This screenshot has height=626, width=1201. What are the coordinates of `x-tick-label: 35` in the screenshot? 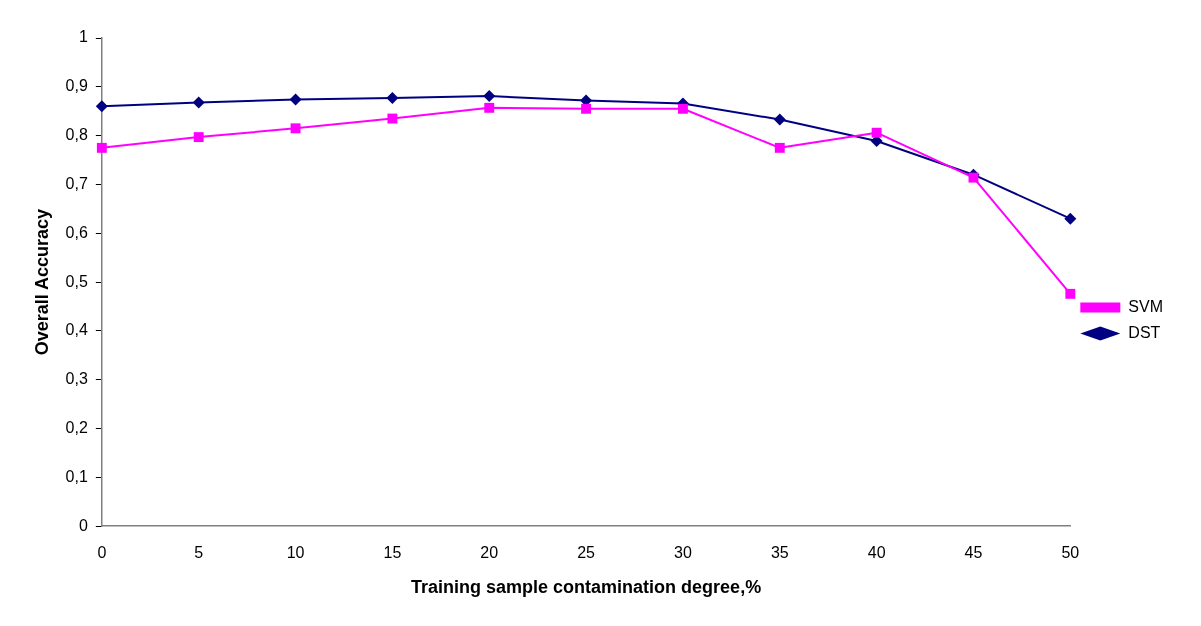 It's located at (779, 553).